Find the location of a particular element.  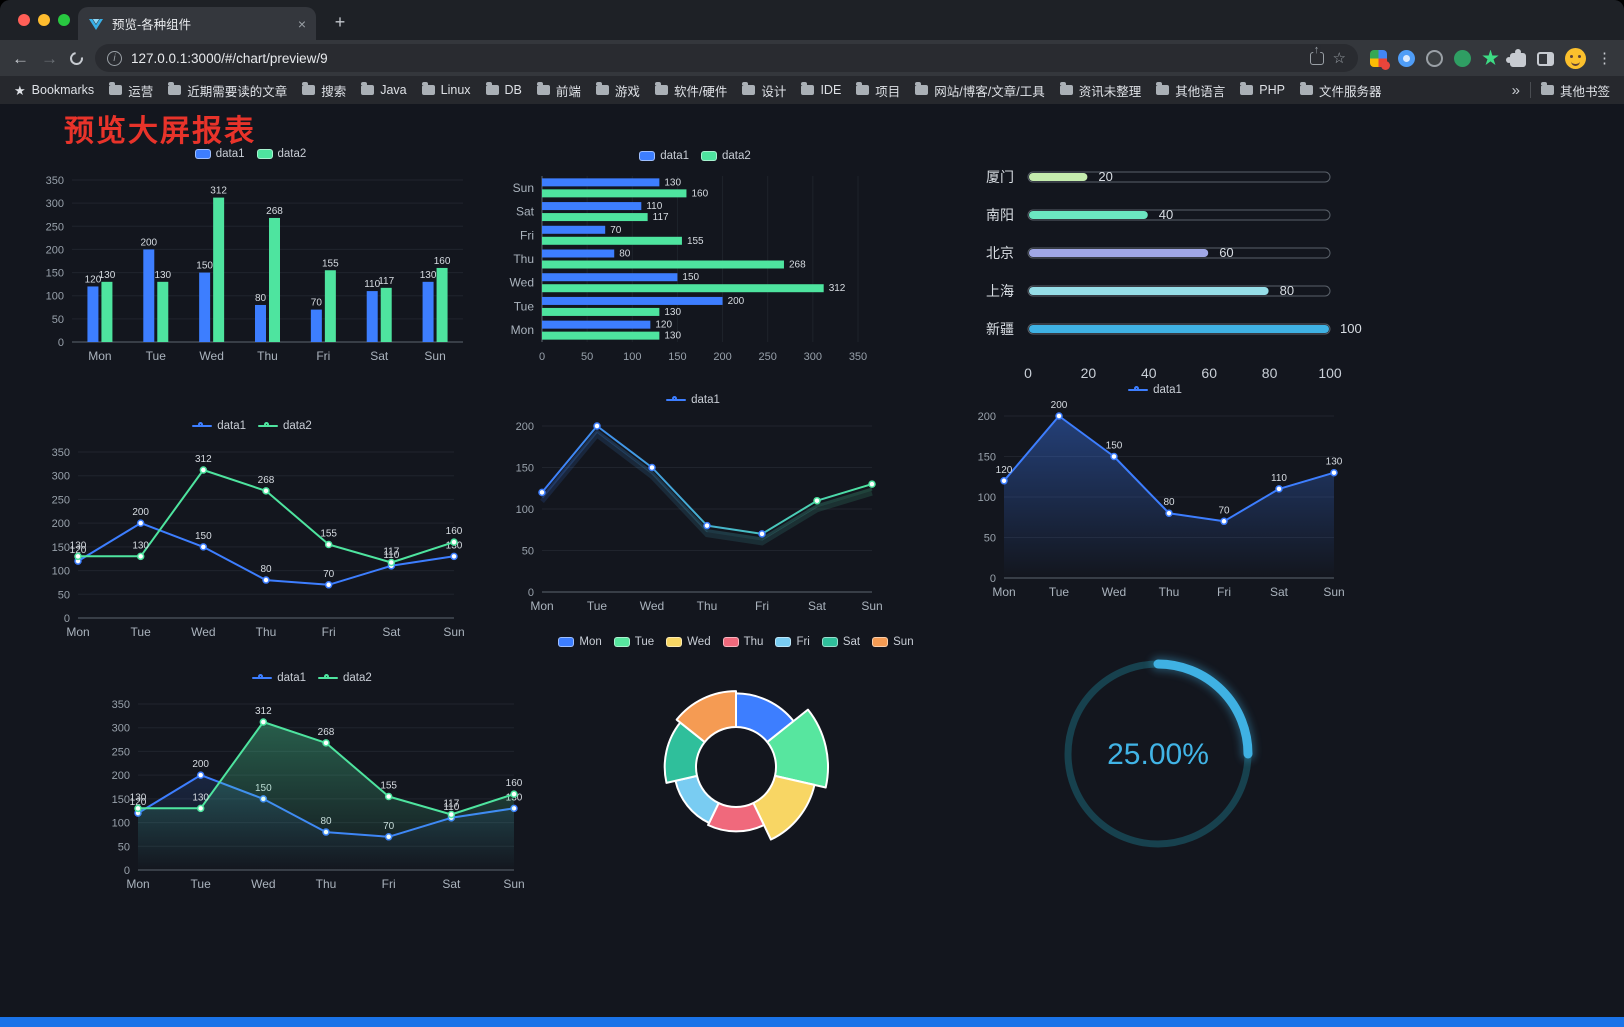

bookmark-item: PHP is located at coordinates (1262, 89).